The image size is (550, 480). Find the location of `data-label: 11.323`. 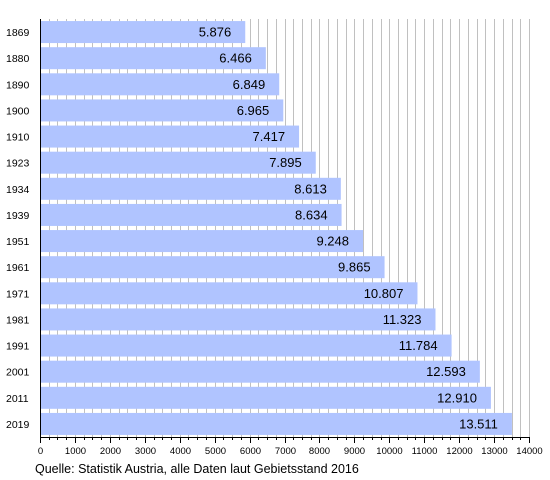

data-label: 11.323 is located at coordinates (402, 319).